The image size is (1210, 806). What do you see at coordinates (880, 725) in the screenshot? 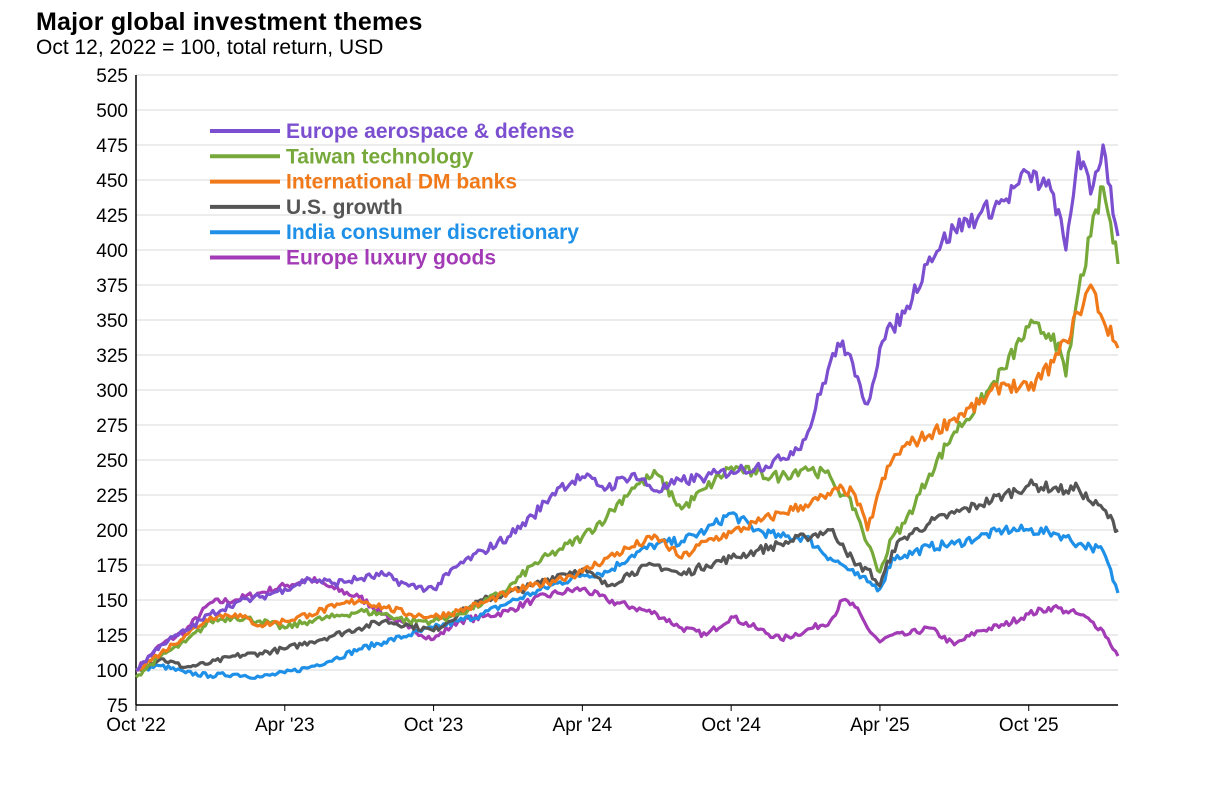
I see `x-tick-label: Apr '25` at bounding box center [880, 725].